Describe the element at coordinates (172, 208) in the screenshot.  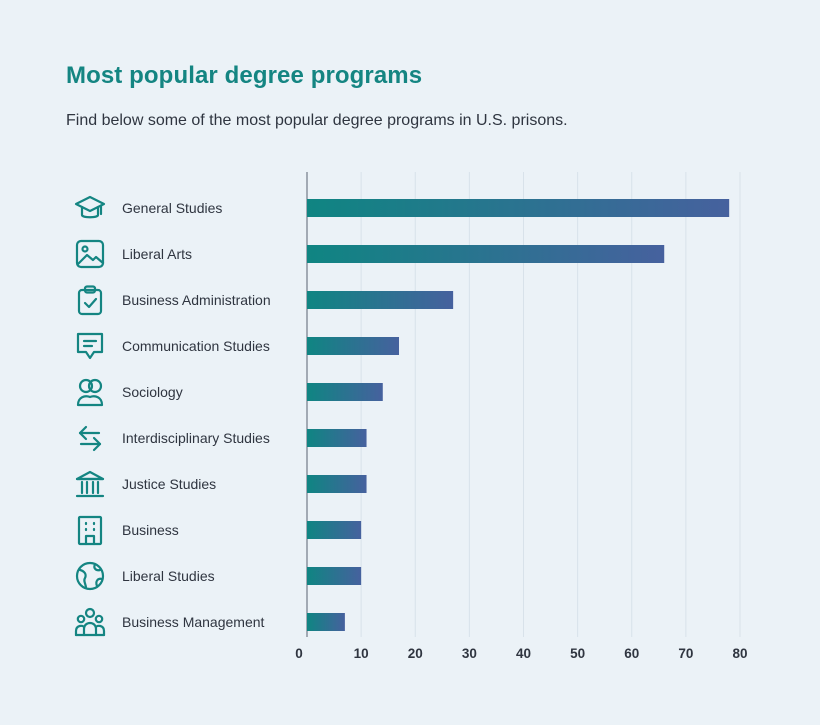
I see `category-label: General Studies` at that location.